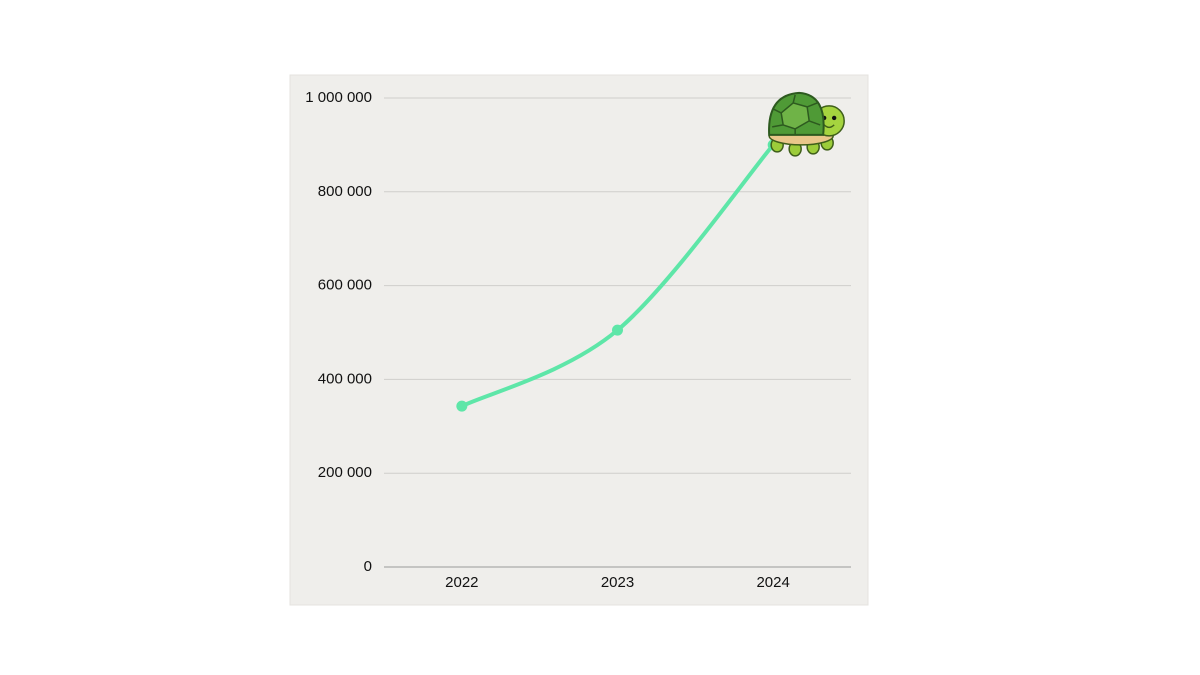 Image resolution: width=1200 pixels, height=675 pixels. Describe the element at coordinates (829, 126) in the screenshot. I see `turtle-smile` at that location.